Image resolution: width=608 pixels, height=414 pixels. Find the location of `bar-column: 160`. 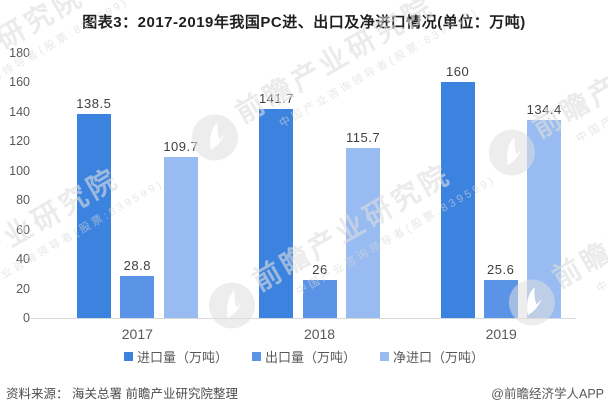

bar-column: 160 is located at coordinates (457, 185).